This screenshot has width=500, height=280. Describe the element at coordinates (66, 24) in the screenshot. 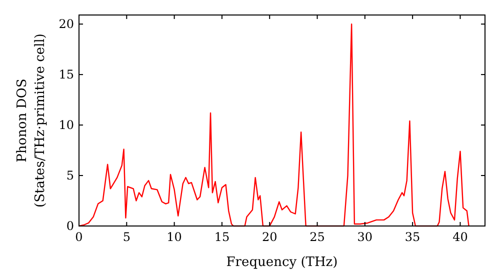

I see `y-tick-label: 20` at that location.